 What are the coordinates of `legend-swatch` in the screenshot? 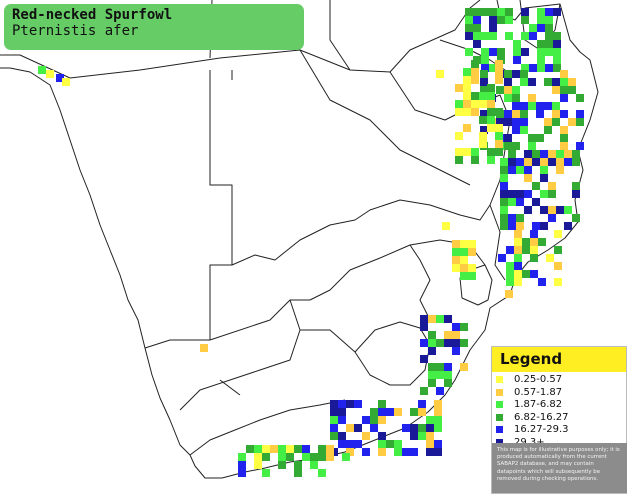 It's located at (499, 392).